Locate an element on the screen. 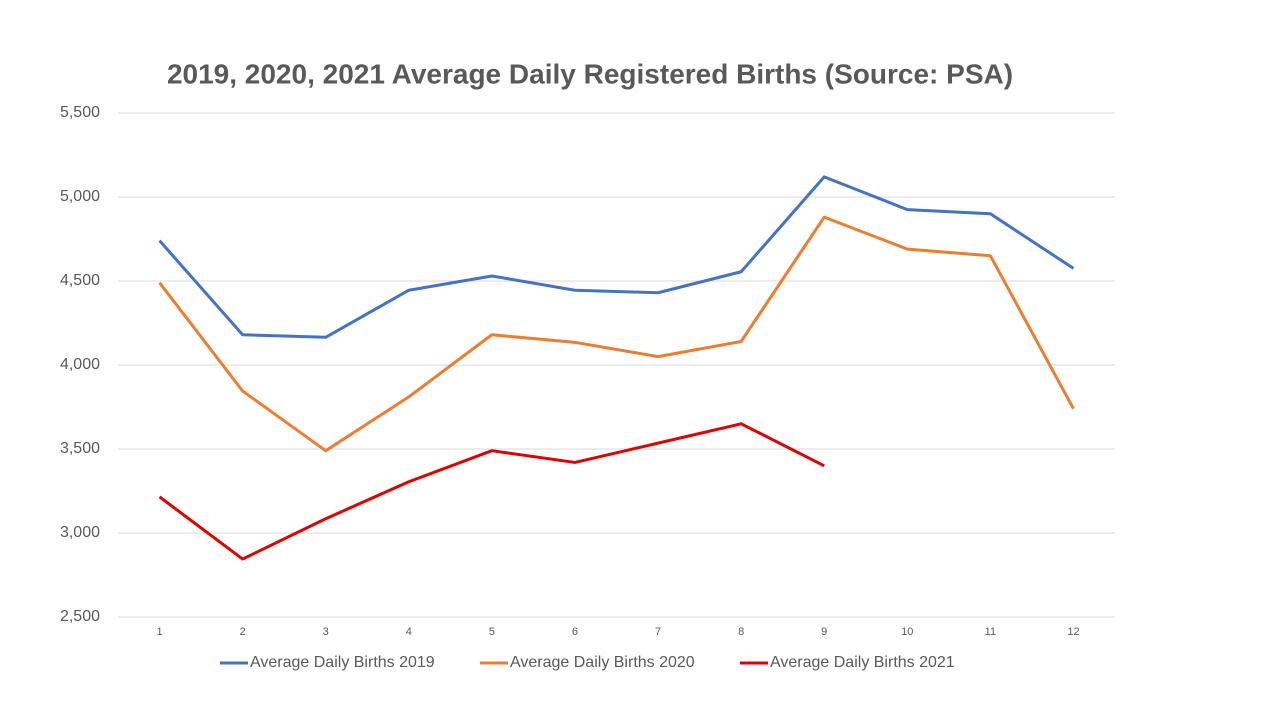 This screenshot has width=1280, height=720. y-tick-label: 3,000 is located at coordinates (80, 532).